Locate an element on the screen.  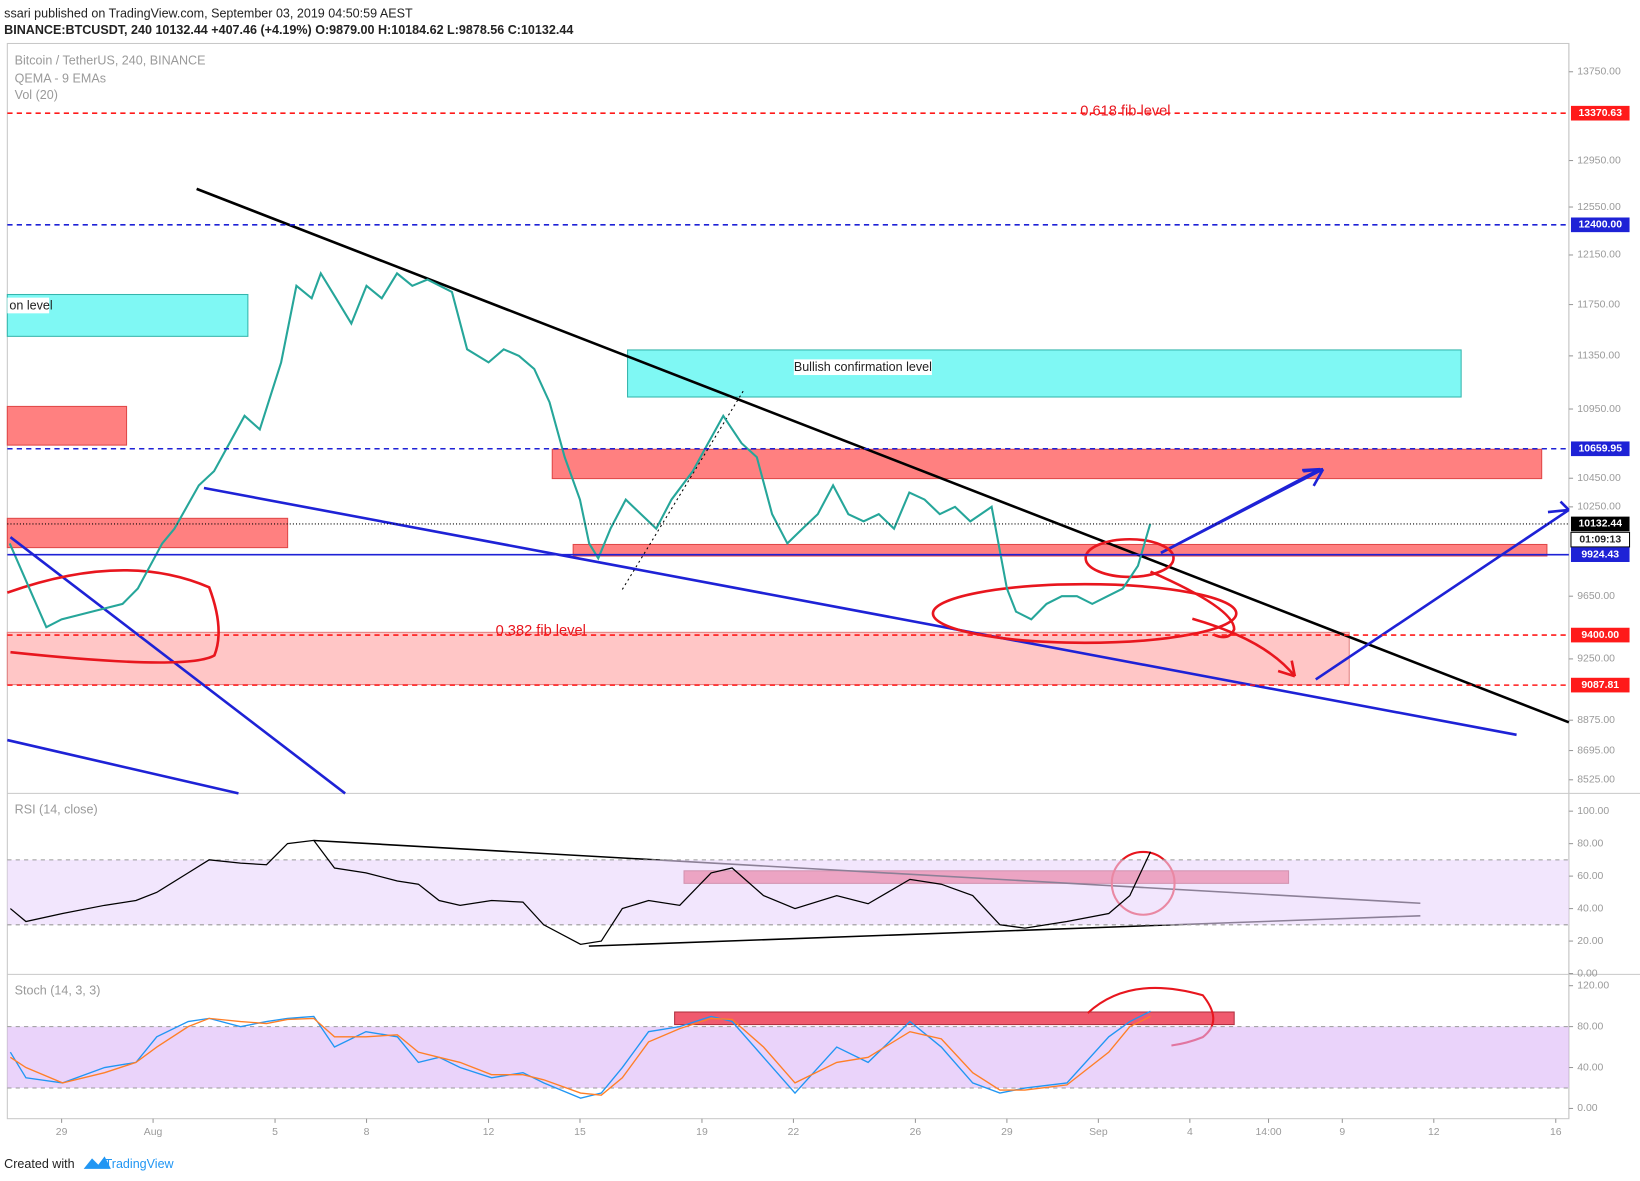
x-tick-label: 4 is located at coordinates (1190, 1132).